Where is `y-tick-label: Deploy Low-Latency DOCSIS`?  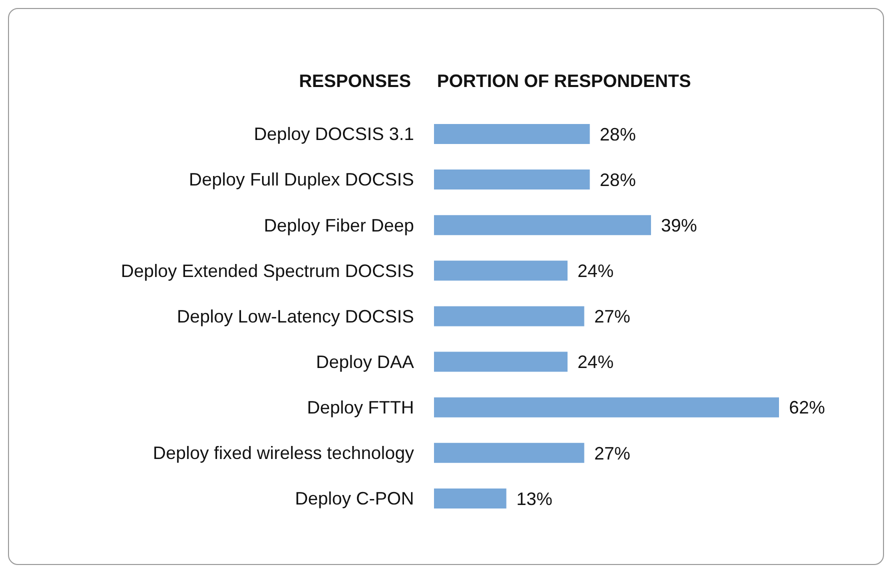 y-tick-label: Deploy Low-Latency DOCSIS is located at coordinates (295, 316).